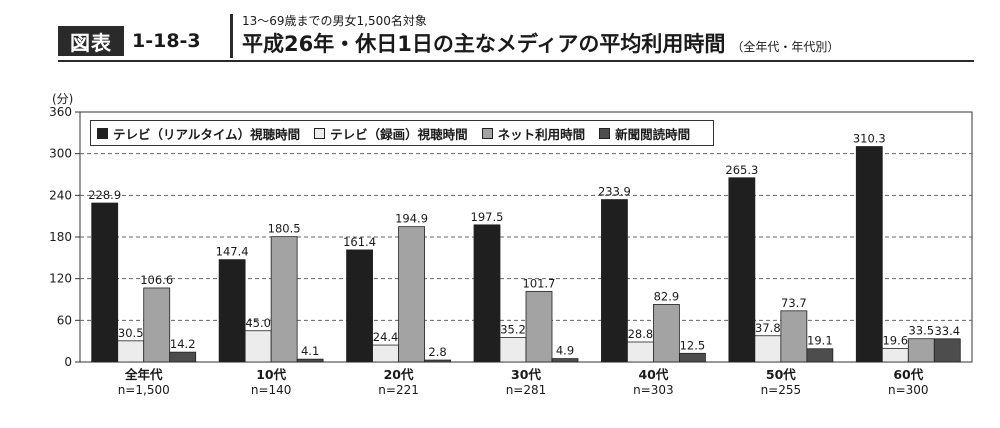  Describe the element at coordinates (207, 134) in the screenshot. I see `legend-label: テレビ（リアルタイム）視聴時間` at that location.